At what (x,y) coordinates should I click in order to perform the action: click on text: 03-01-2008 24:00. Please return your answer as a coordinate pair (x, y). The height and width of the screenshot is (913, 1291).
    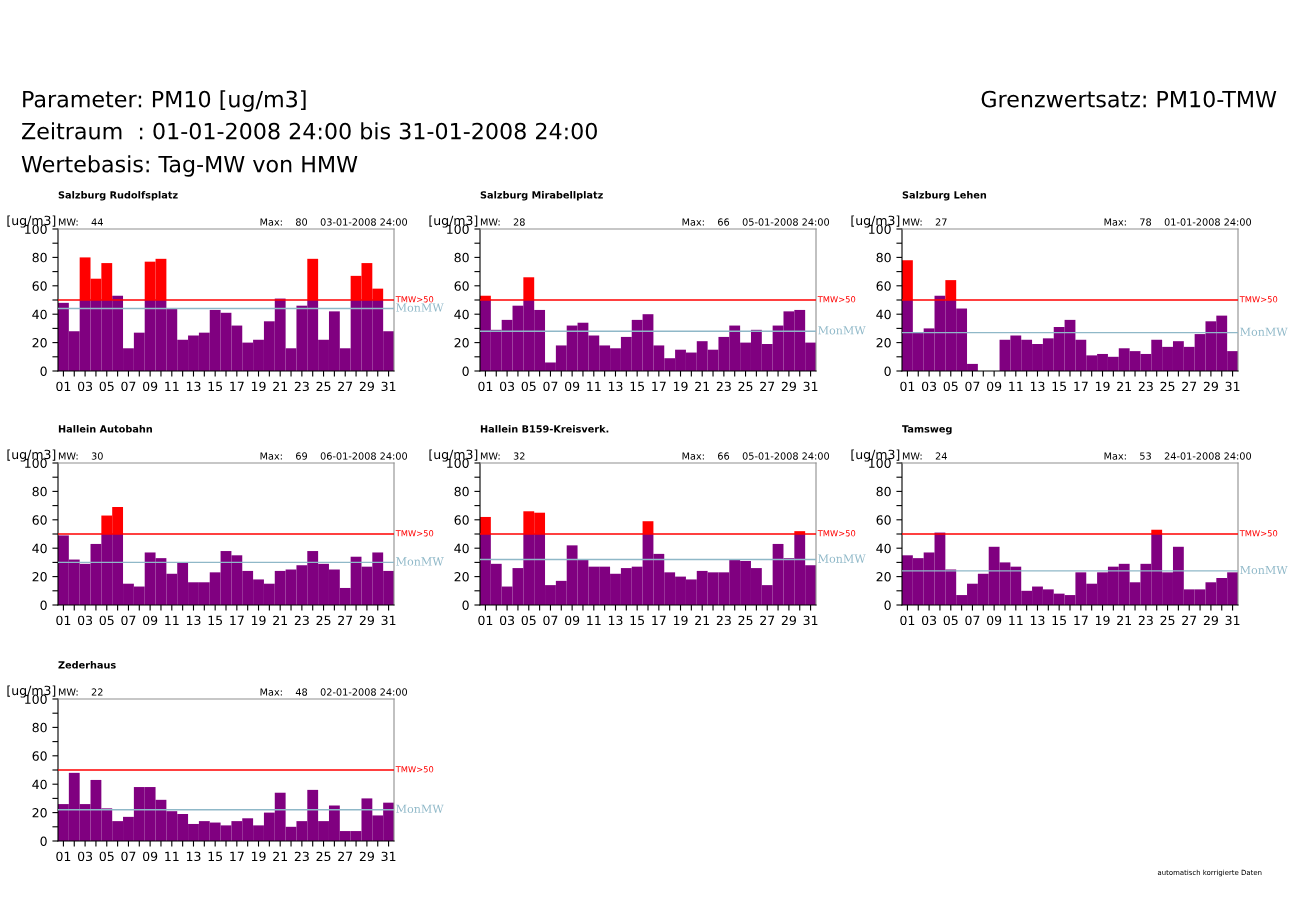
    Looking at the image, I should click on (364, 222).